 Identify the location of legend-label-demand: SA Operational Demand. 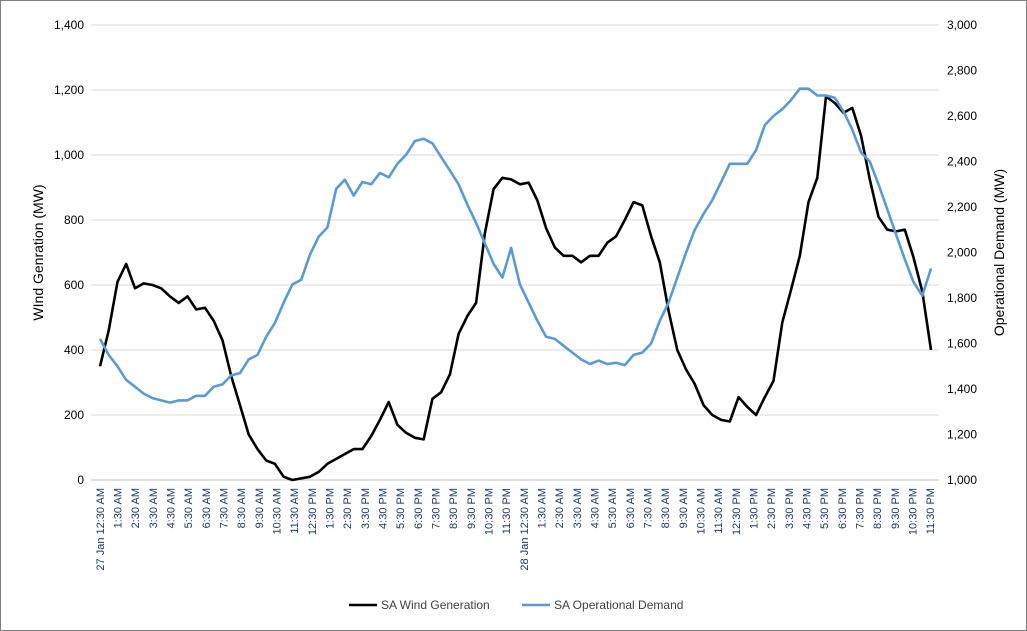
(618, 605).